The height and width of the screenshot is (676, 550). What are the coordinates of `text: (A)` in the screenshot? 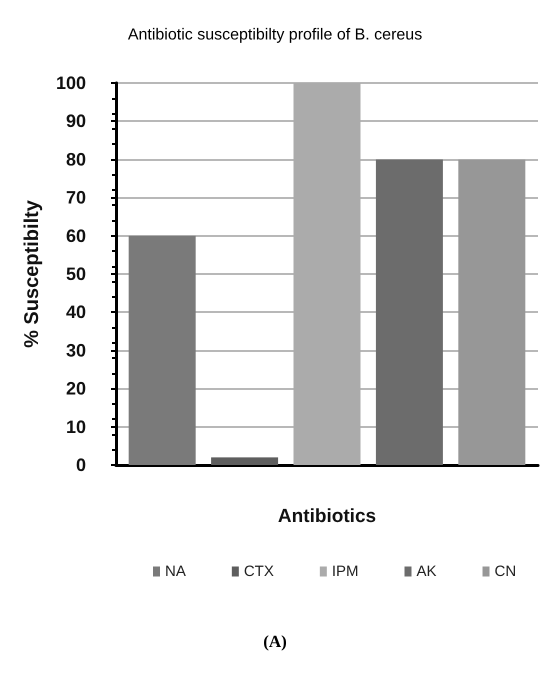 It's located at (275, 641).